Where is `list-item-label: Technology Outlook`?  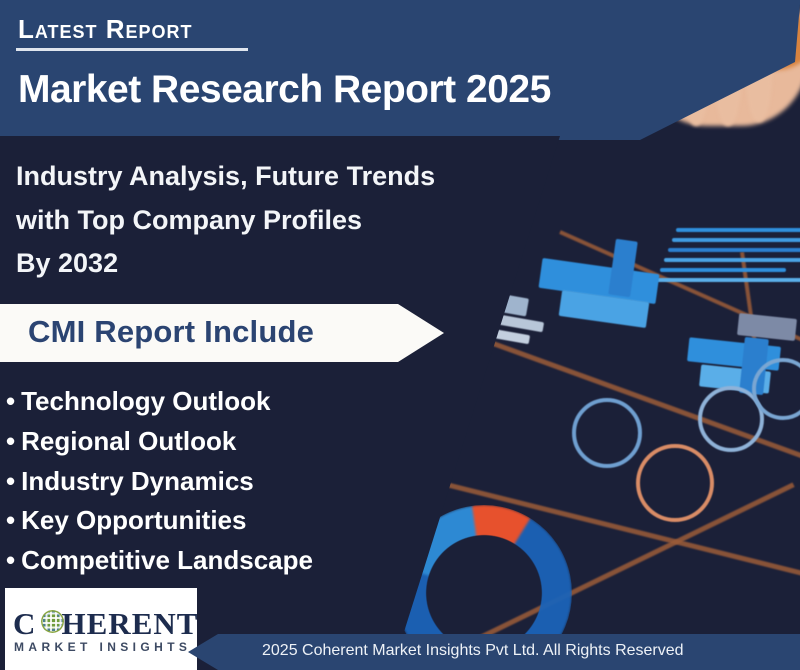 list-item-label: Technology Outlook is located at coordinates (146, 401).